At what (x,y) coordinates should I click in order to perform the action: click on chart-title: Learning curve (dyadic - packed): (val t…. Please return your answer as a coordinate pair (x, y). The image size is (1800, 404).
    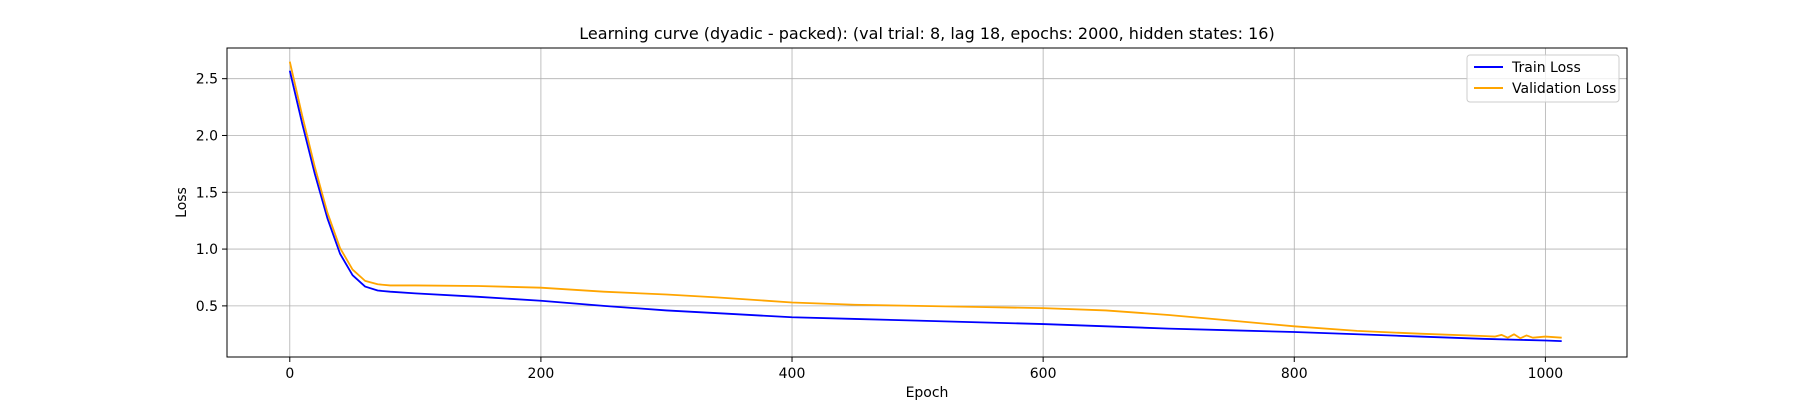
    Looking at the image, I should click on (926, 33).